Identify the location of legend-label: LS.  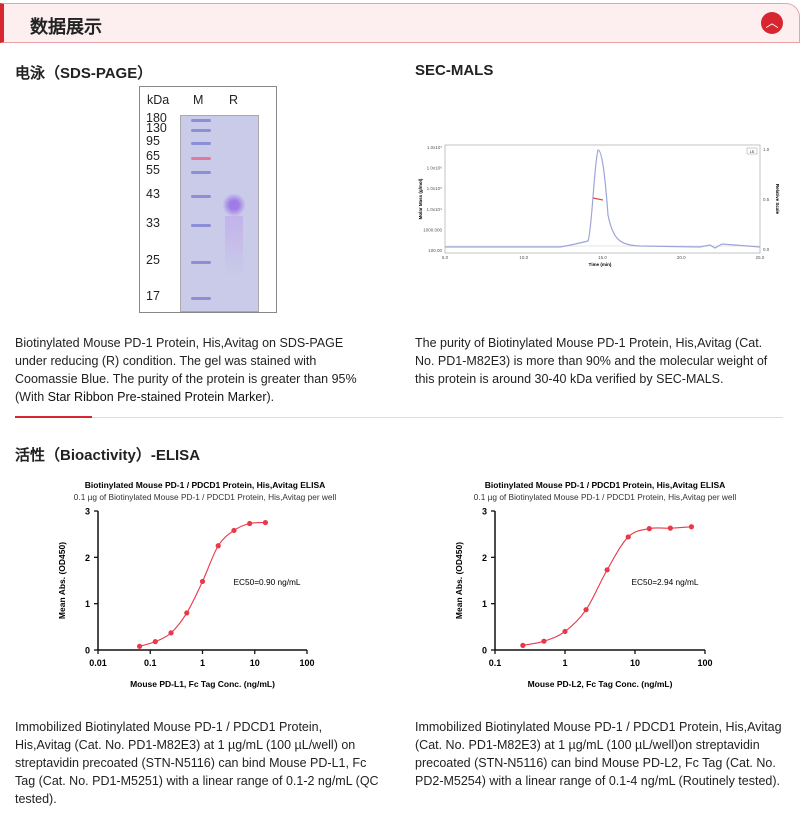
(752, 152).